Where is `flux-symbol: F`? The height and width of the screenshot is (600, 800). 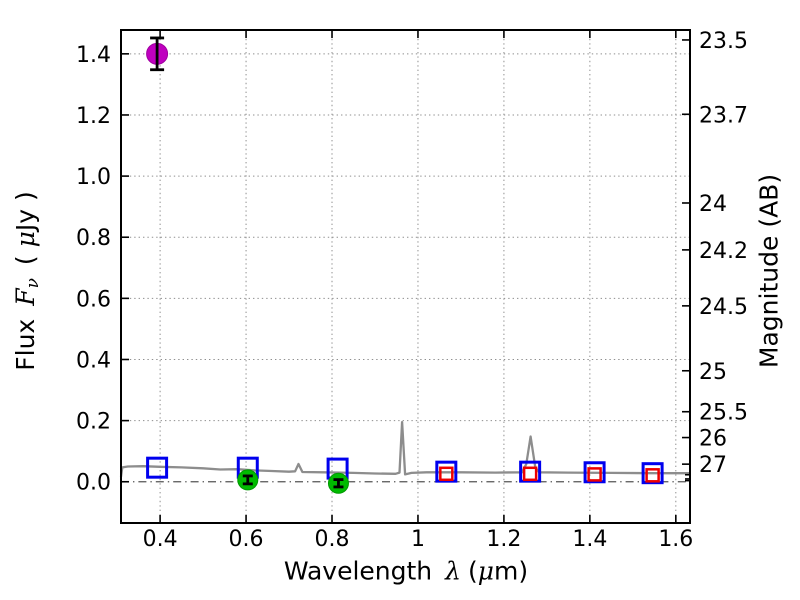
flux-symbol: F is located at coordinates (25, 297).